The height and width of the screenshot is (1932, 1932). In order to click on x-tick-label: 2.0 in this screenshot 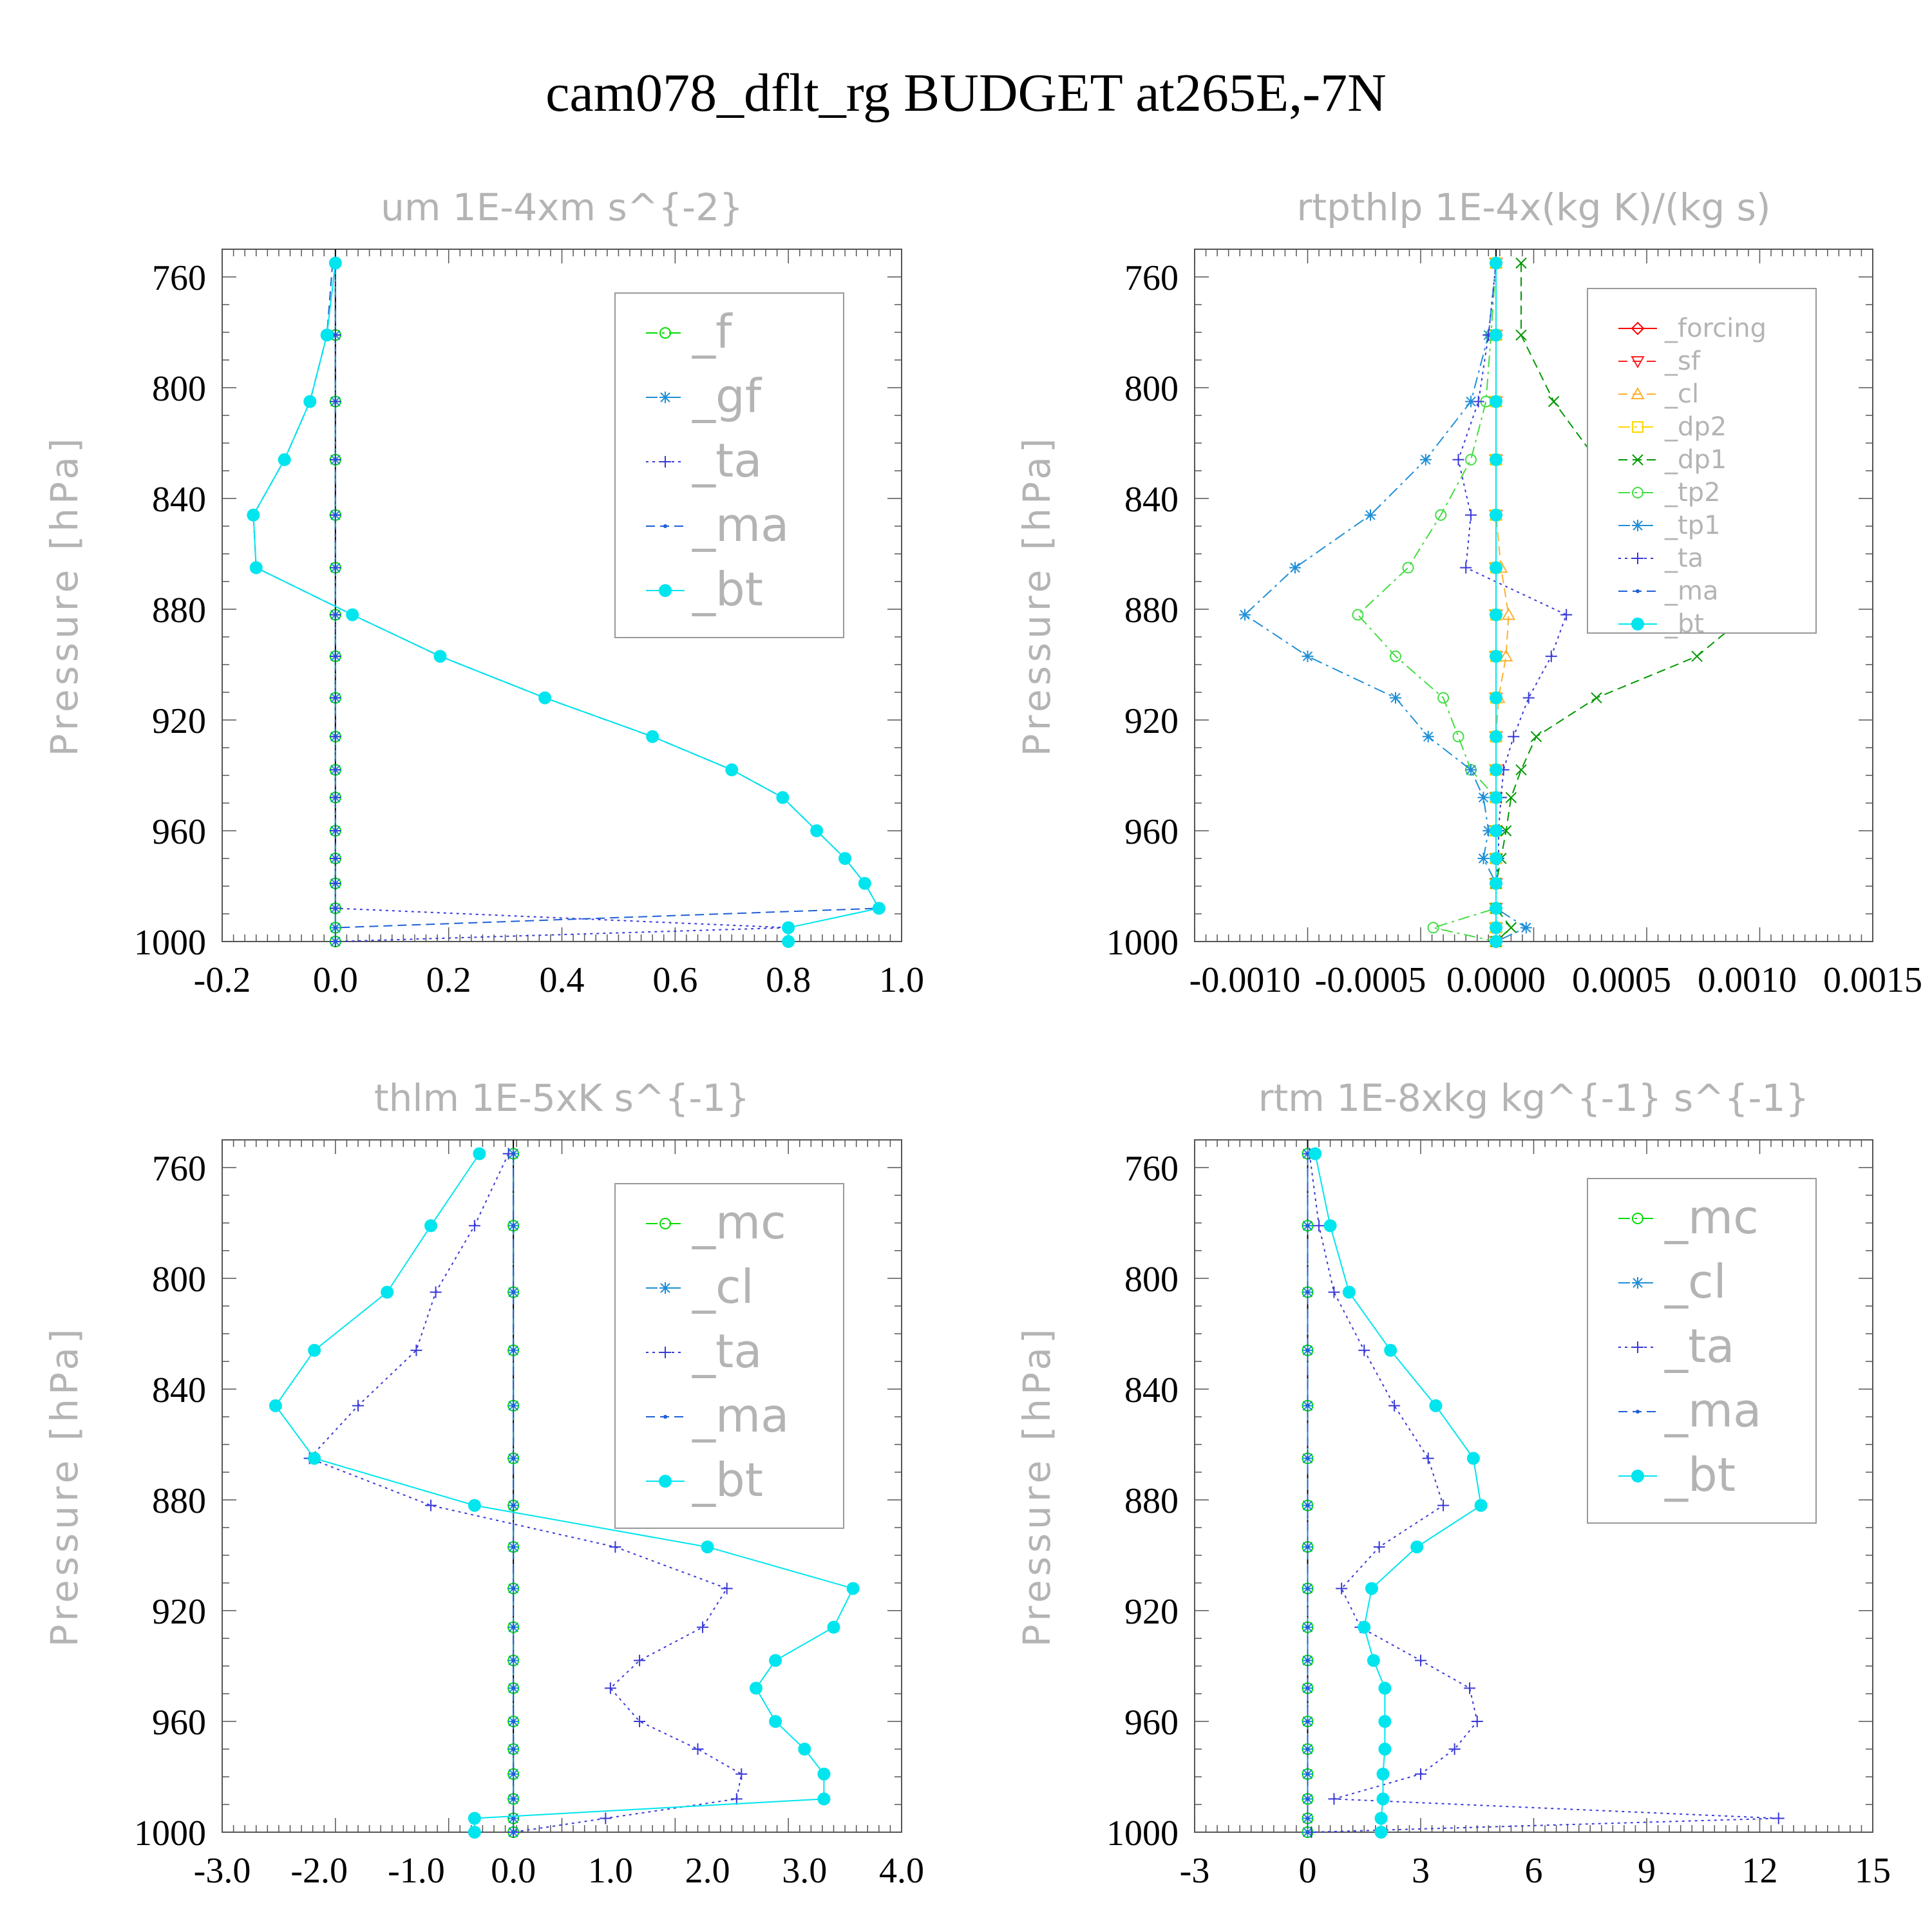, I will do `click(708, 1871)`.